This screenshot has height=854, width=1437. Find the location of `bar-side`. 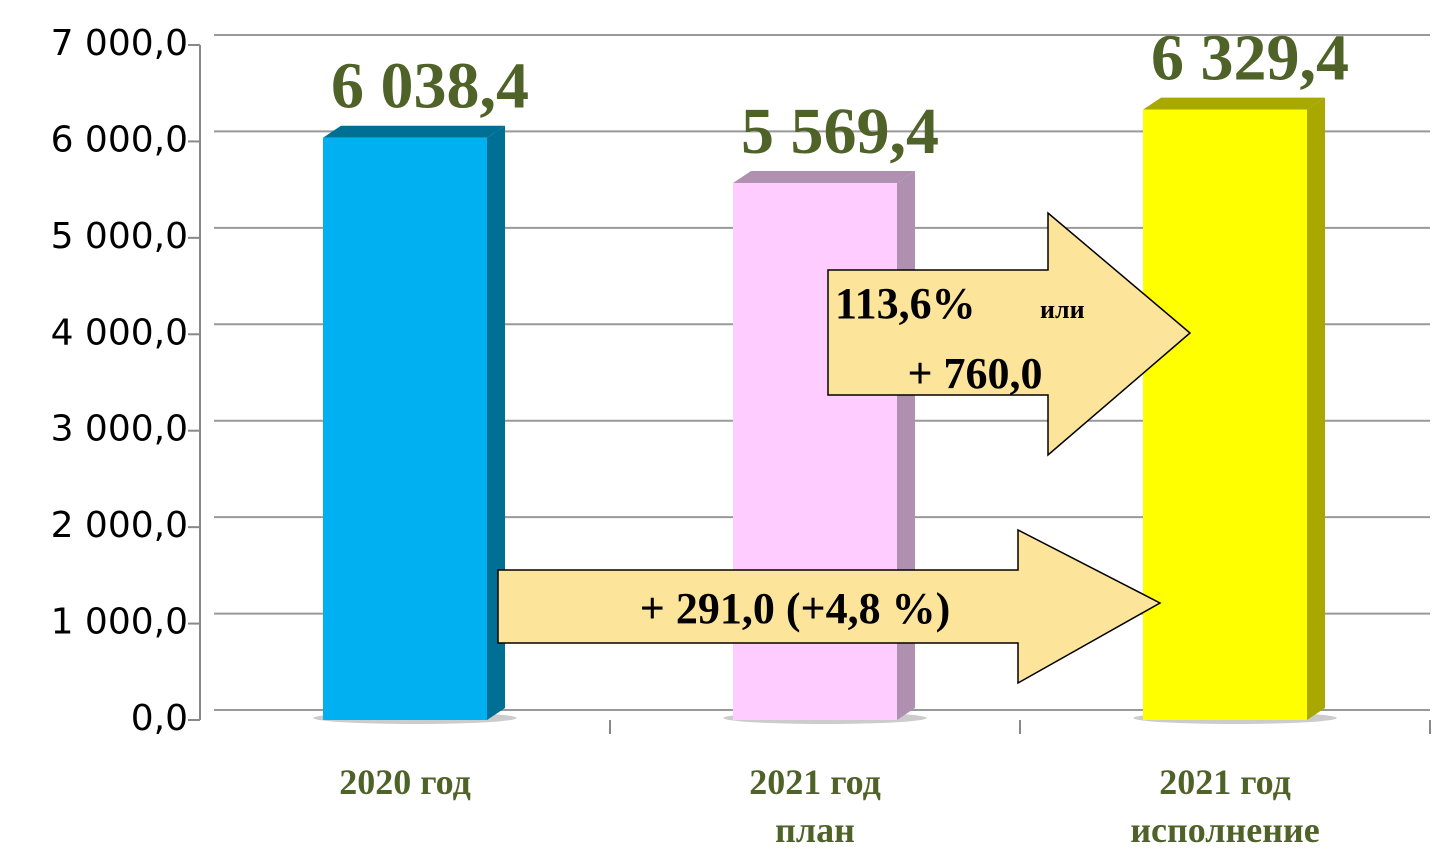

bar-side is located at coordinates (1316, 409).